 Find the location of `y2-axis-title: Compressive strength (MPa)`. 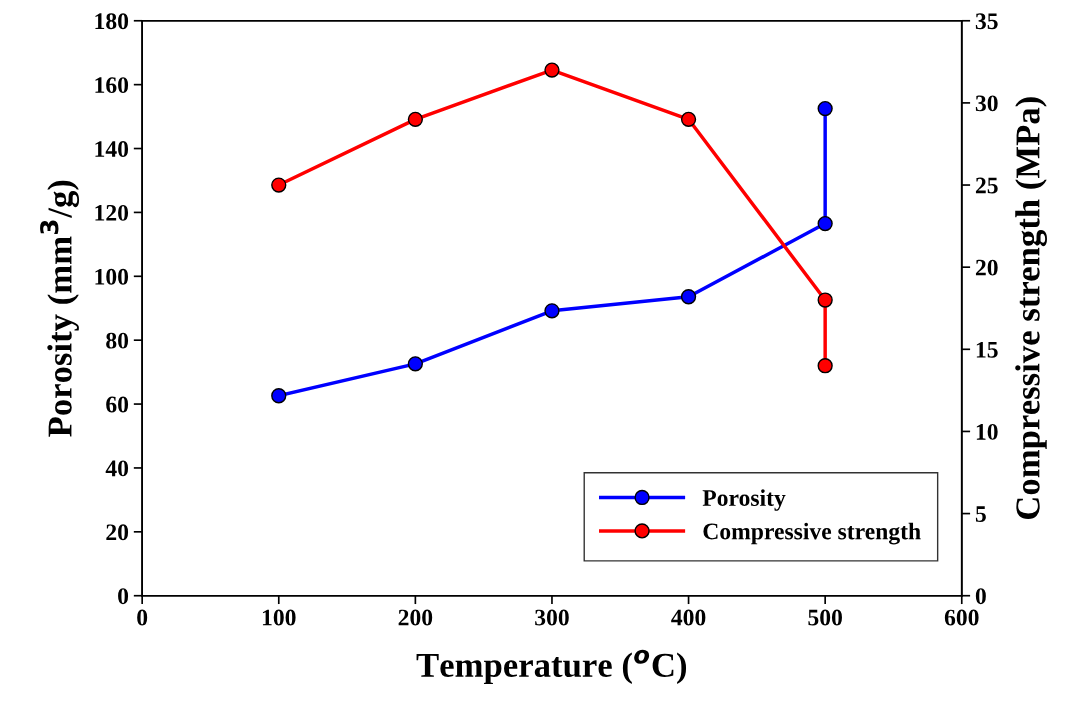

y2-axis-title: Compressive strength (MPa) is located at coordinates (1031, 308).